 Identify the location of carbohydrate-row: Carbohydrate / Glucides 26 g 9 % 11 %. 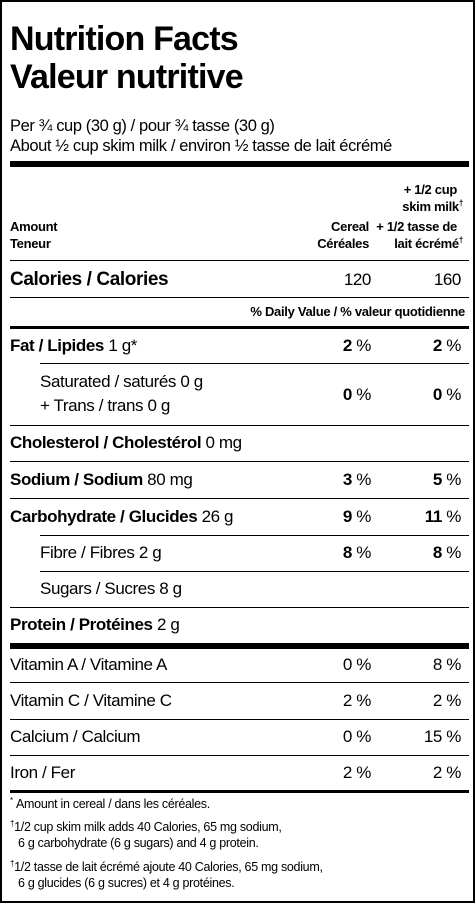
(235, 516).